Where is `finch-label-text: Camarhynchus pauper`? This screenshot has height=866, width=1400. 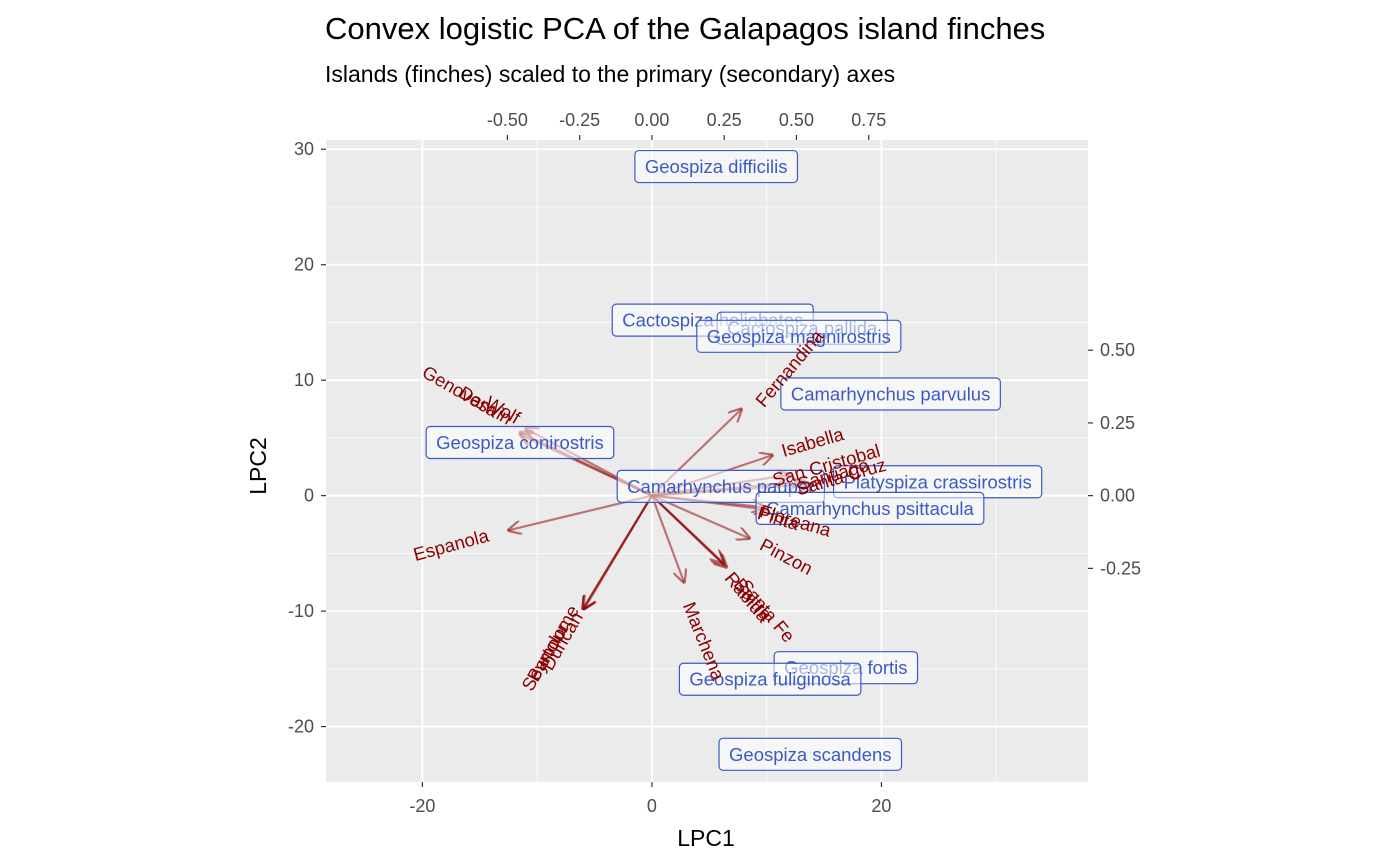
finch-label-text: Camarhynchus pauper is located at coordinates (720, 486).